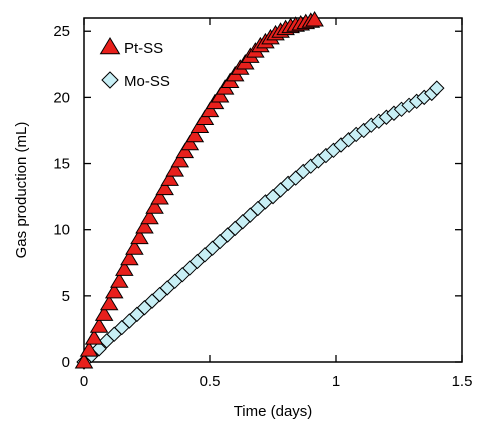  I want to click on y-tick-label: 5, so click(66, 296).